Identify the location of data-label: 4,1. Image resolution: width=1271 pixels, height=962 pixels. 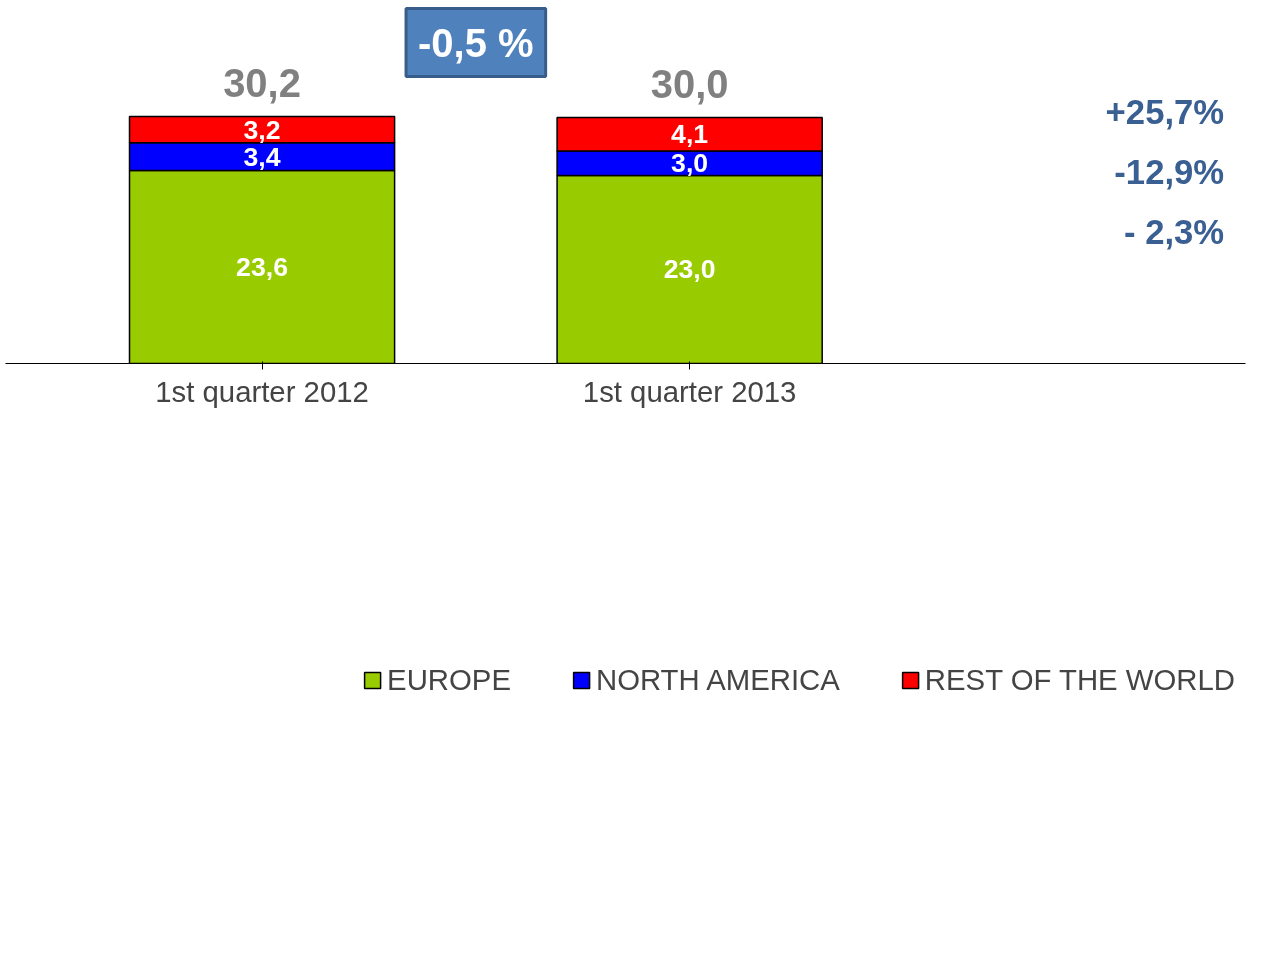
(690, 134).